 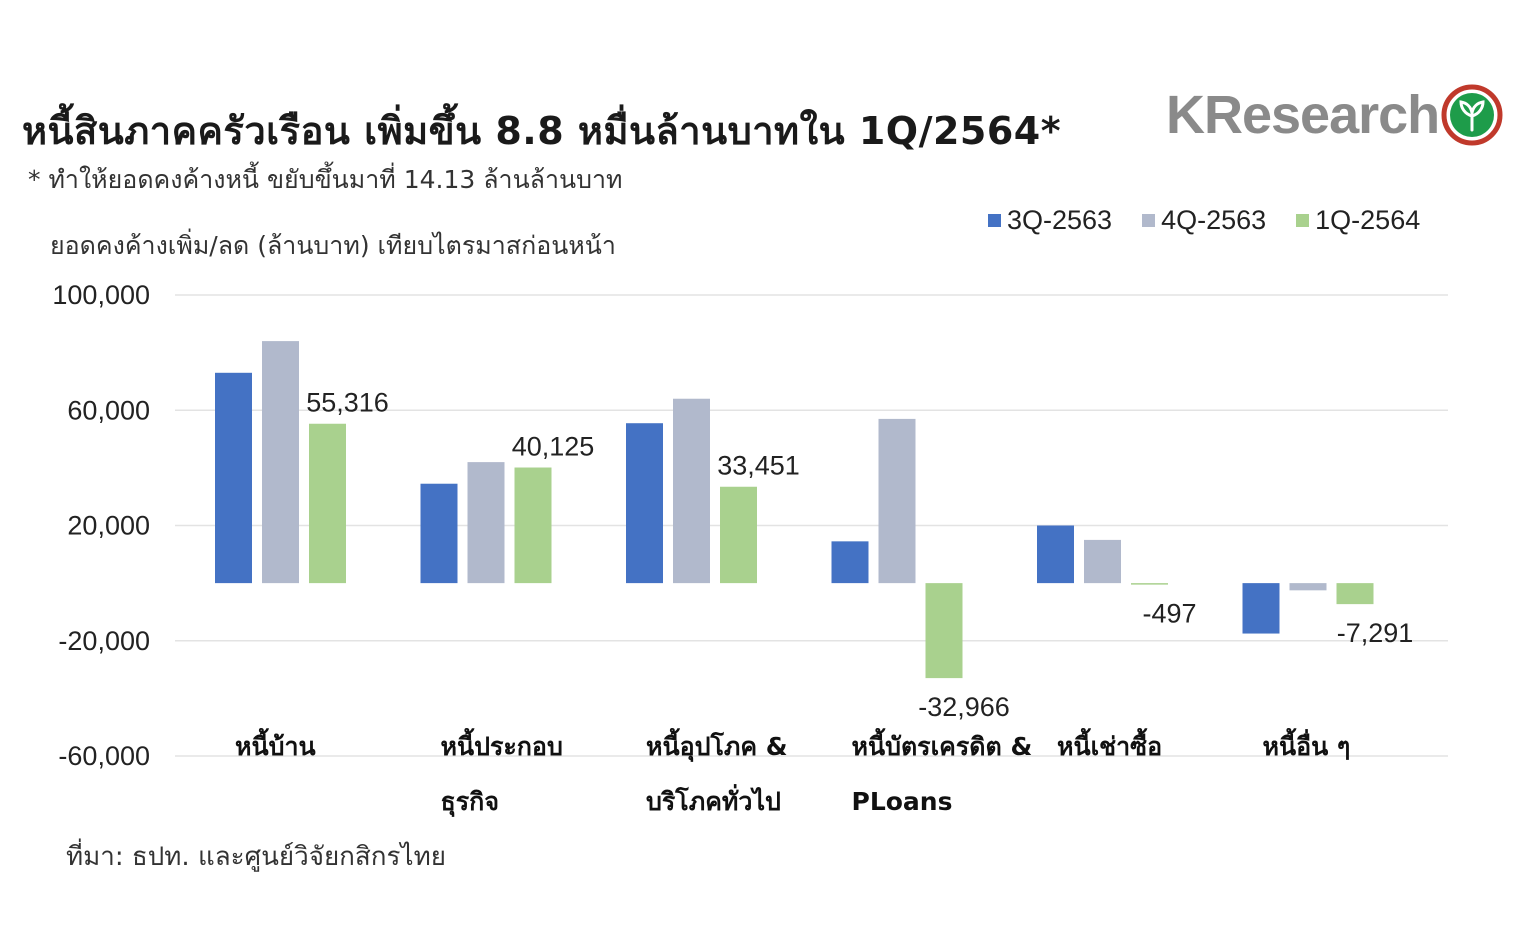 I want to click on legend-item-4q2563: 4Q-2563, so click(x=1204, y=220).